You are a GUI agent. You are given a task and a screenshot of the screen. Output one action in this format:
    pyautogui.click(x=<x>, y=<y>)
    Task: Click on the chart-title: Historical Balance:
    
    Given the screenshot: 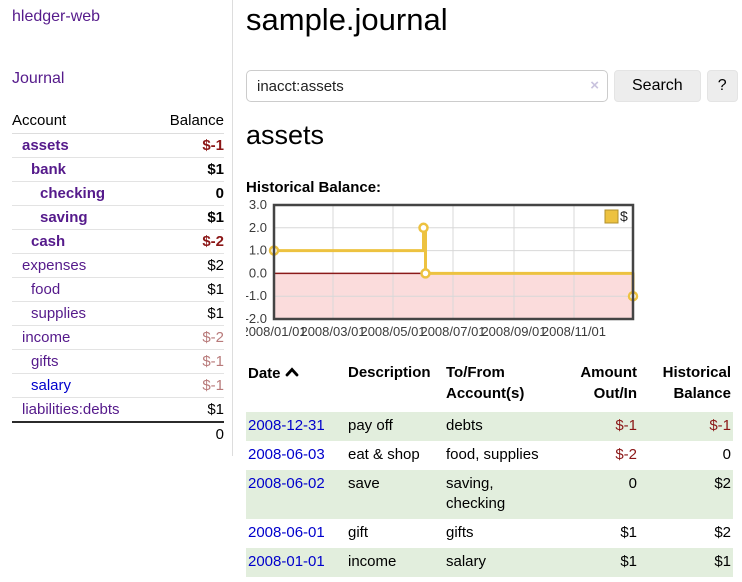 What is the action you would take?
    pyautogui.click(x=314, y=187)
    